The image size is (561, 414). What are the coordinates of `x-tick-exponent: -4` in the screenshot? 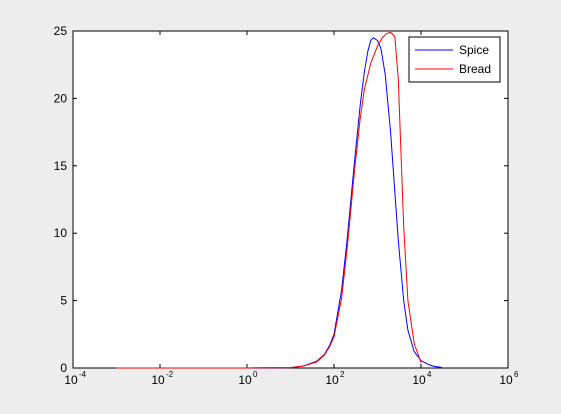 It's located at (83, 374).